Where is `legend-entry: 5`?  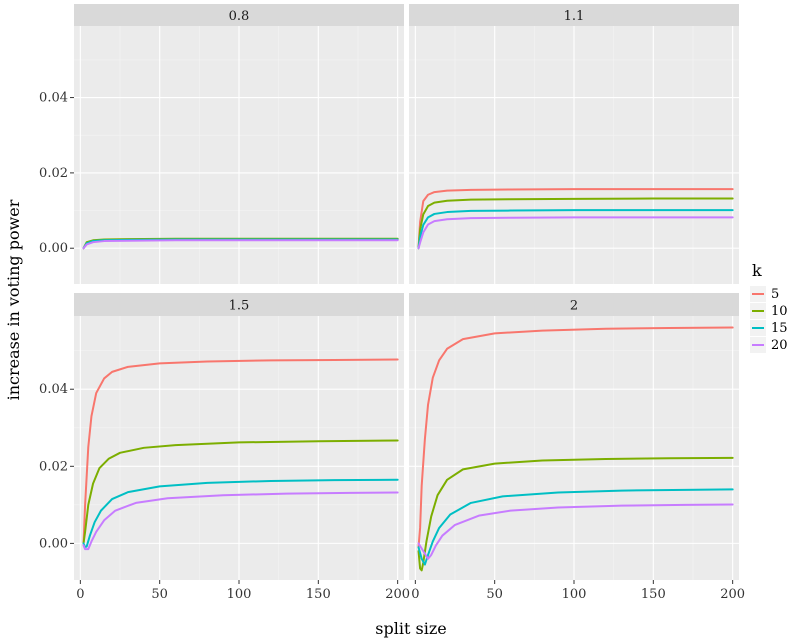
legend-entry: 5 is located at coordinates (764, 294).